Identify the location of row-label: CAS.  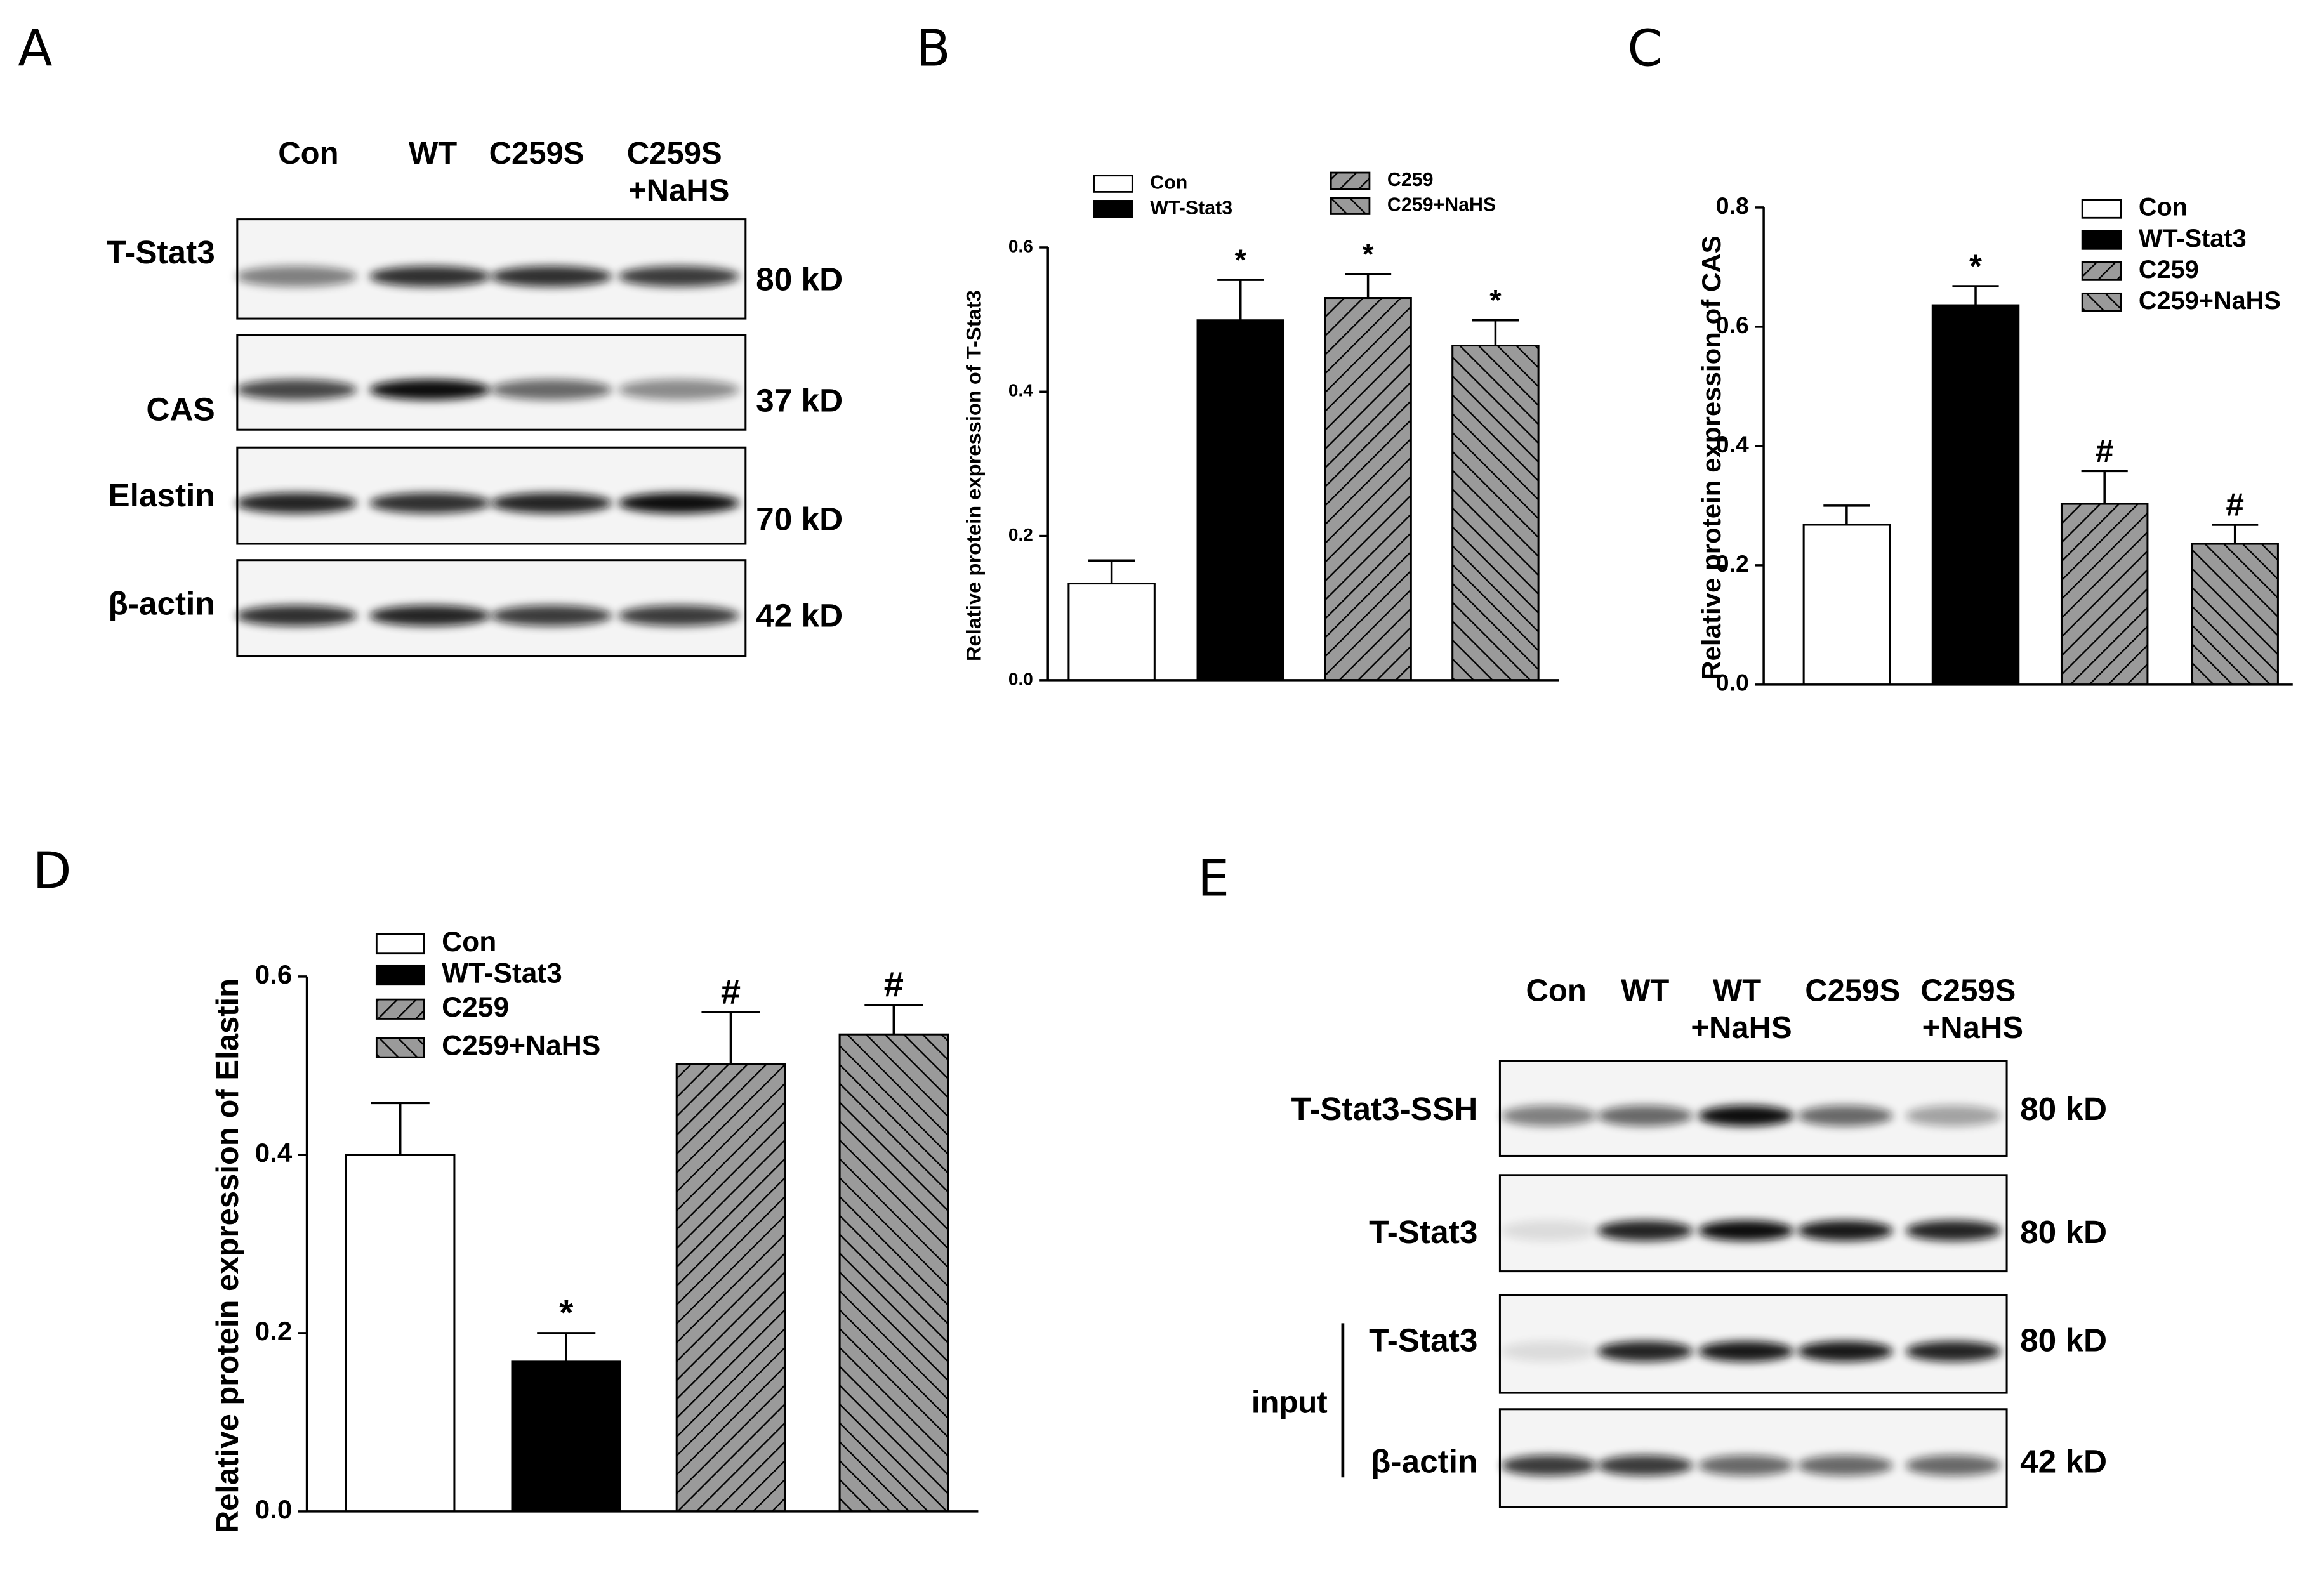
(181, 409).